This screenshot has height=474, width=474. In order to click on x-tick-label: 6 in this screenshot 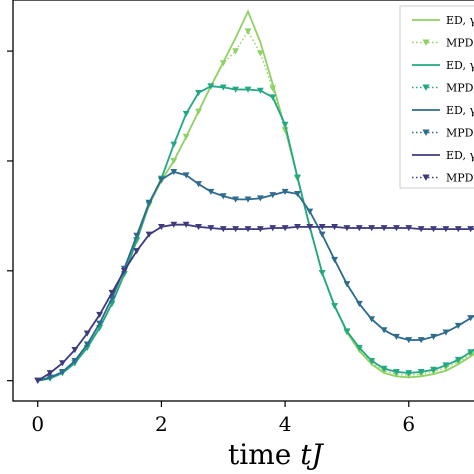, I will do `click(408, 424)`.